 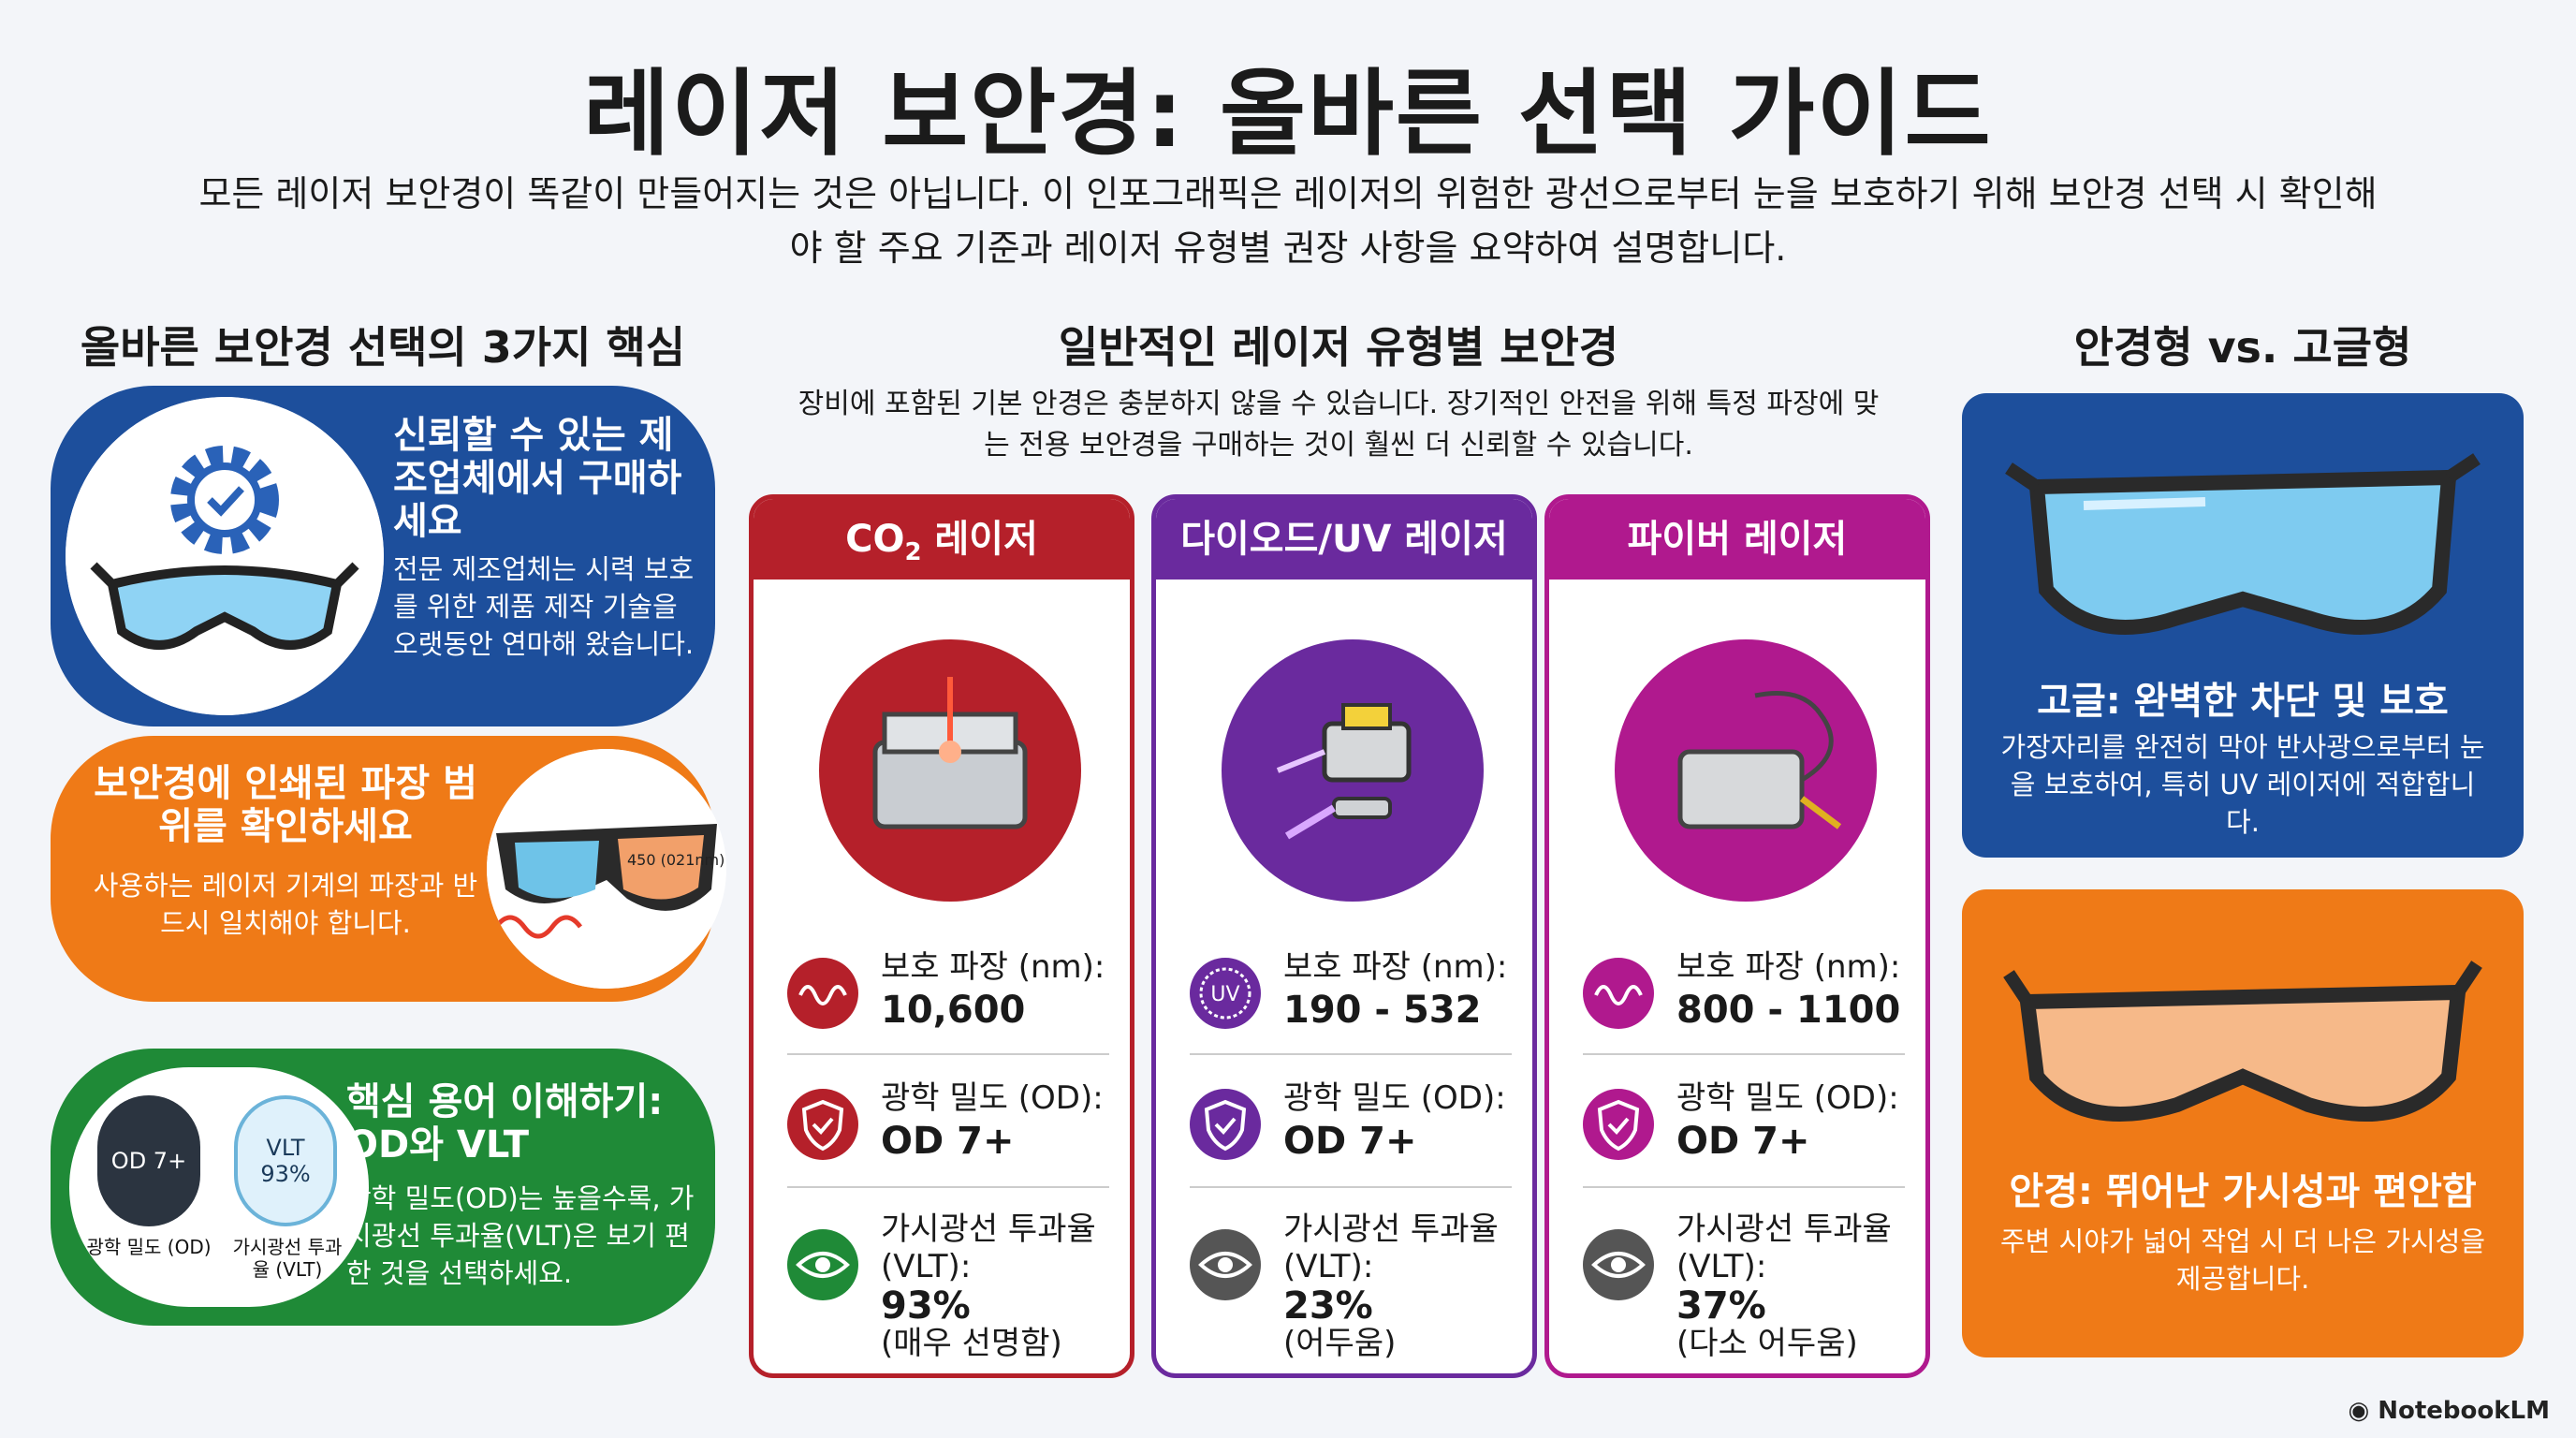 I want to click on vlt-value: 37%, so click(x=1721, y=1306).